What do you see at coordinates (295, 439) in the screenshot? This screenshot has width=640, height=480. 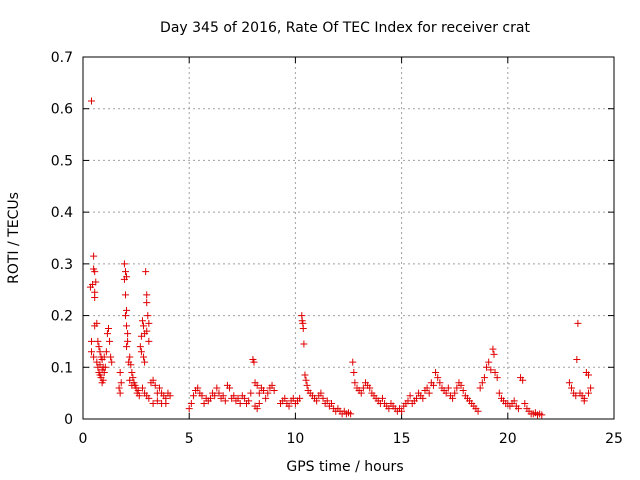 I see `x-tick-label: 10` at bounding box center [295, 439].